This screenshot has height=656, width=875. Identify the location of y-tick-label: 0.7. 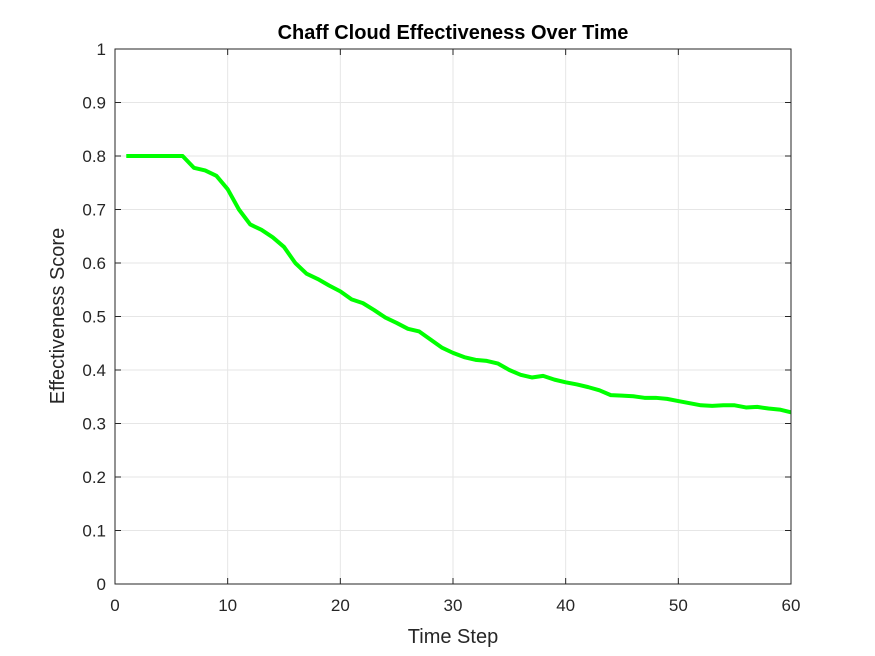
(94, 210).